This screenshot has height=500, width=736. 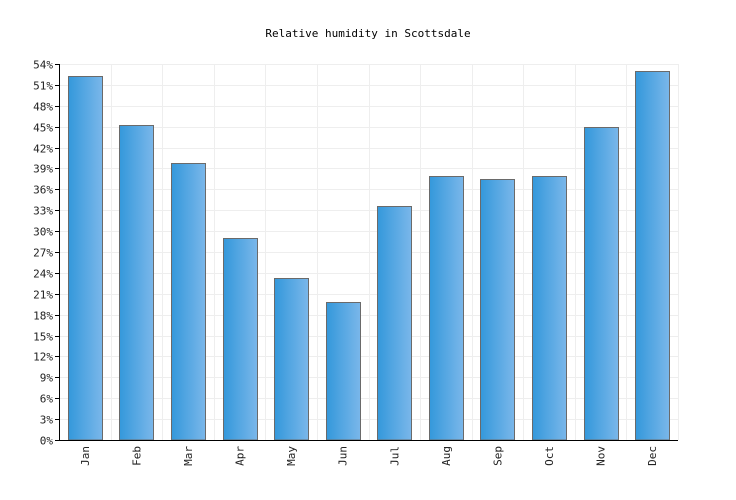 I want to click on y-tick-label: 30%, so click(x=43, y=232).